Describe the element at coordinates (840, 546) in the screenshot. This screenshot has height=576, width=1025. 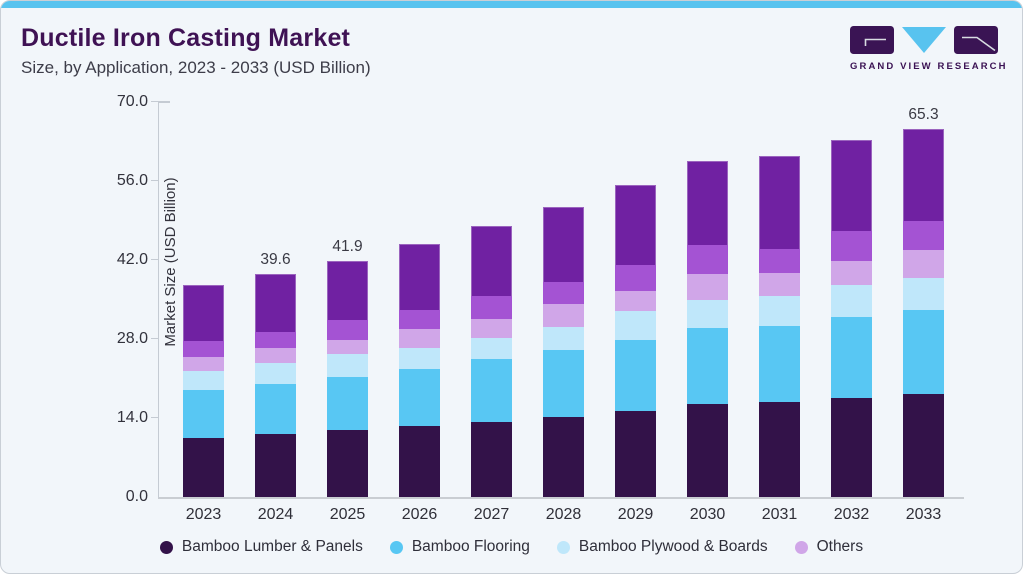
I see `legend-label: Others` at that location.